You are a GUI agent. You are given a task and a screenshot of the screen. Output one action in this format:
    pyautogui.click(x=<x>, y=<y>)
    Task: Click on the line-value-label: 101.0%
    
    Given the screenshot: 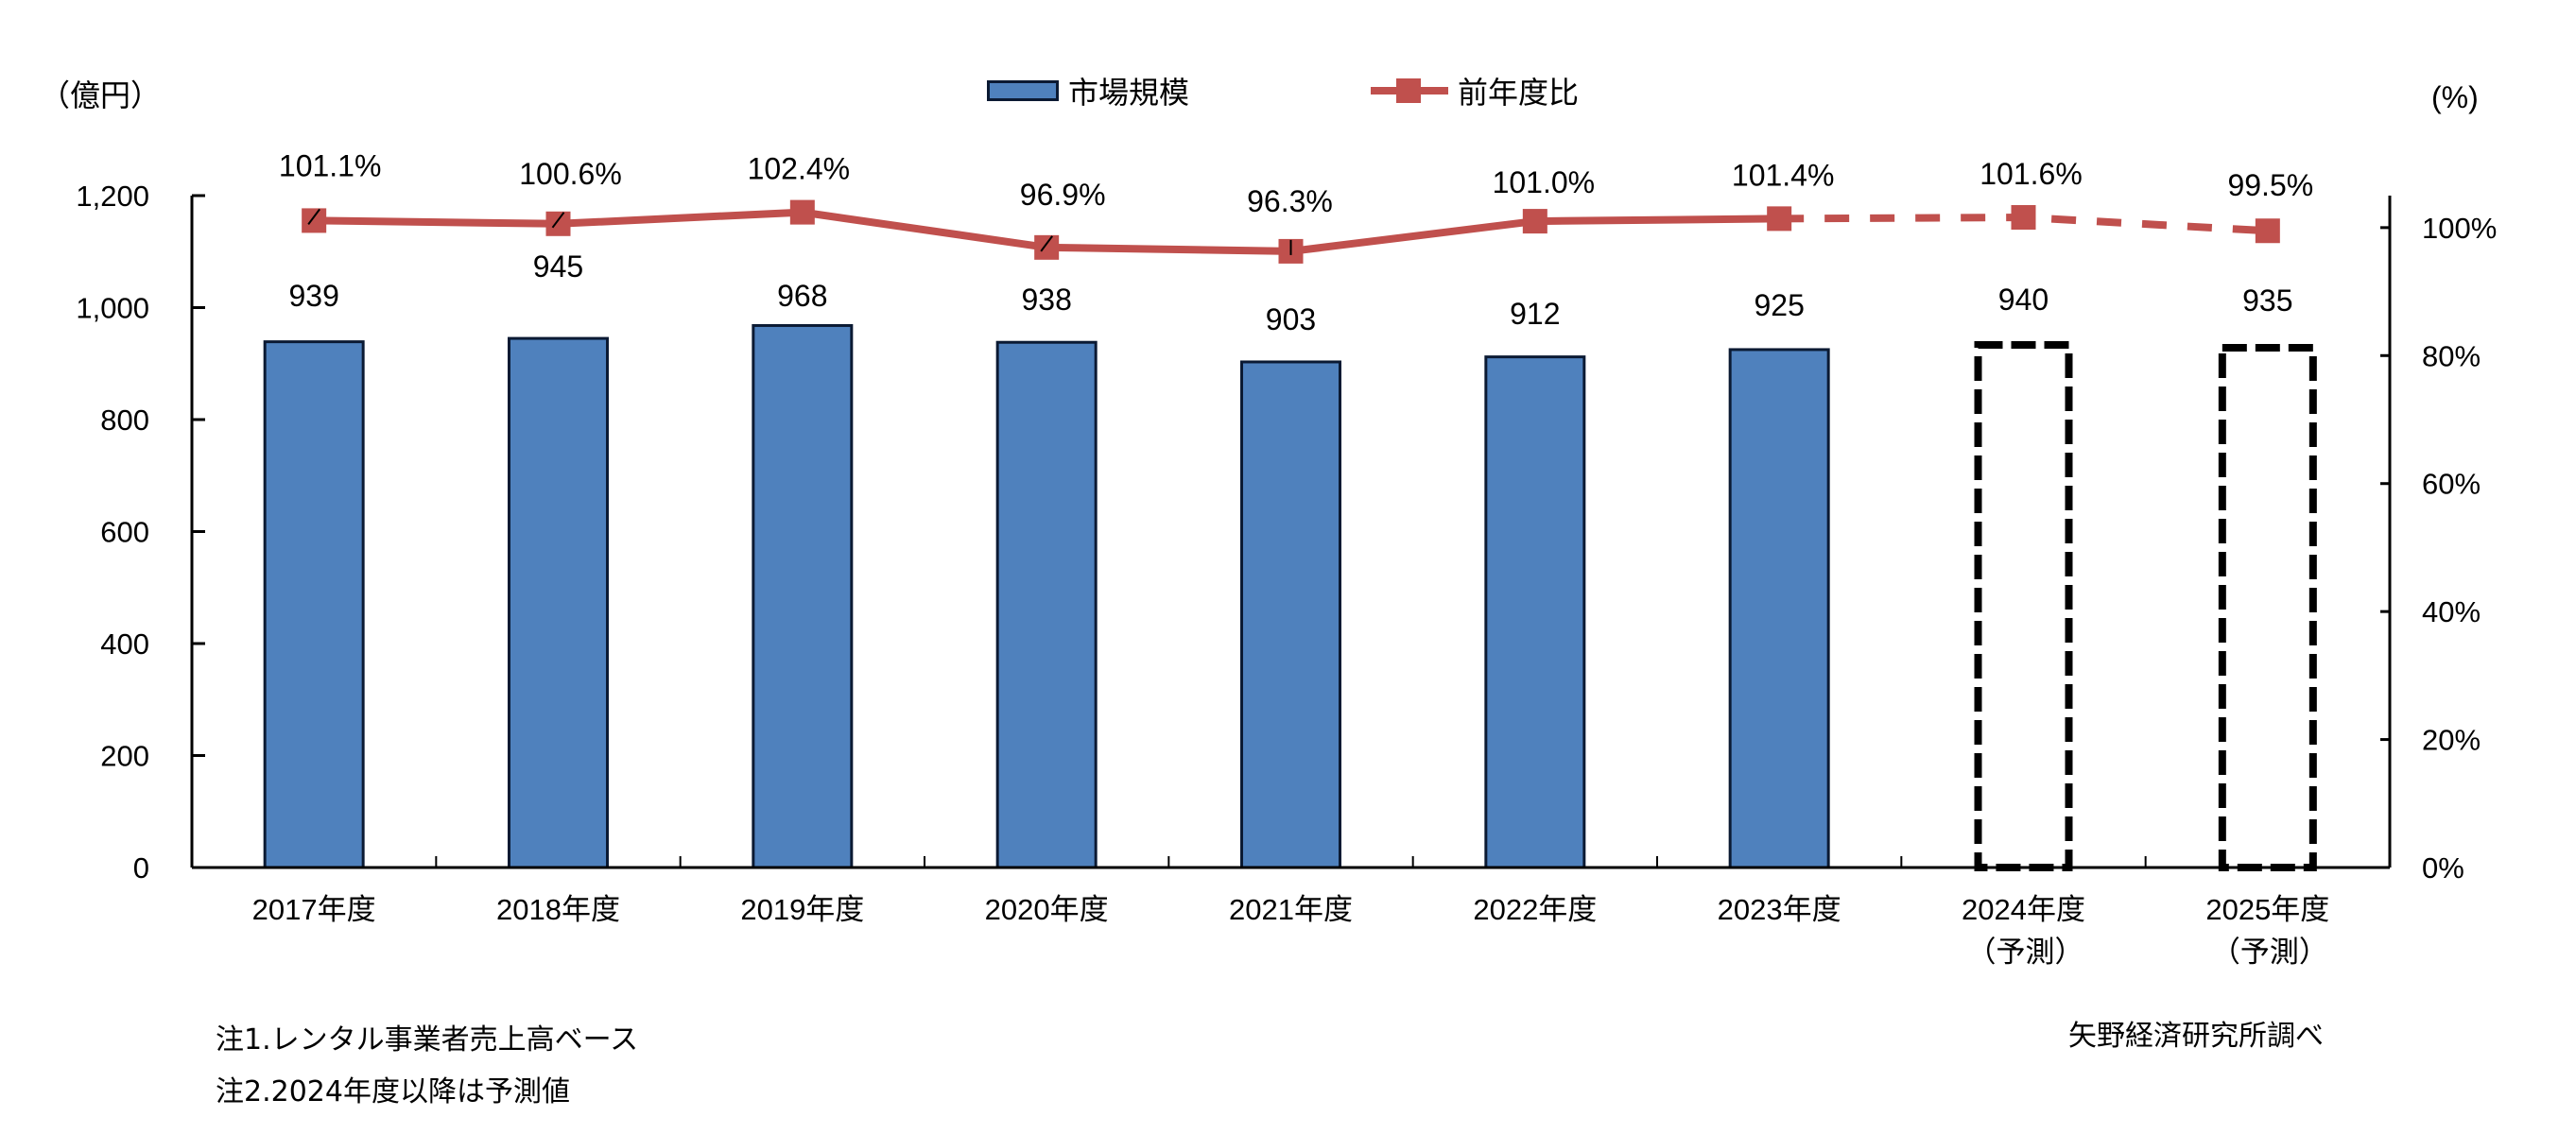 What is the action you would take?
    pyautogui.click(x=1544, y=182)
    